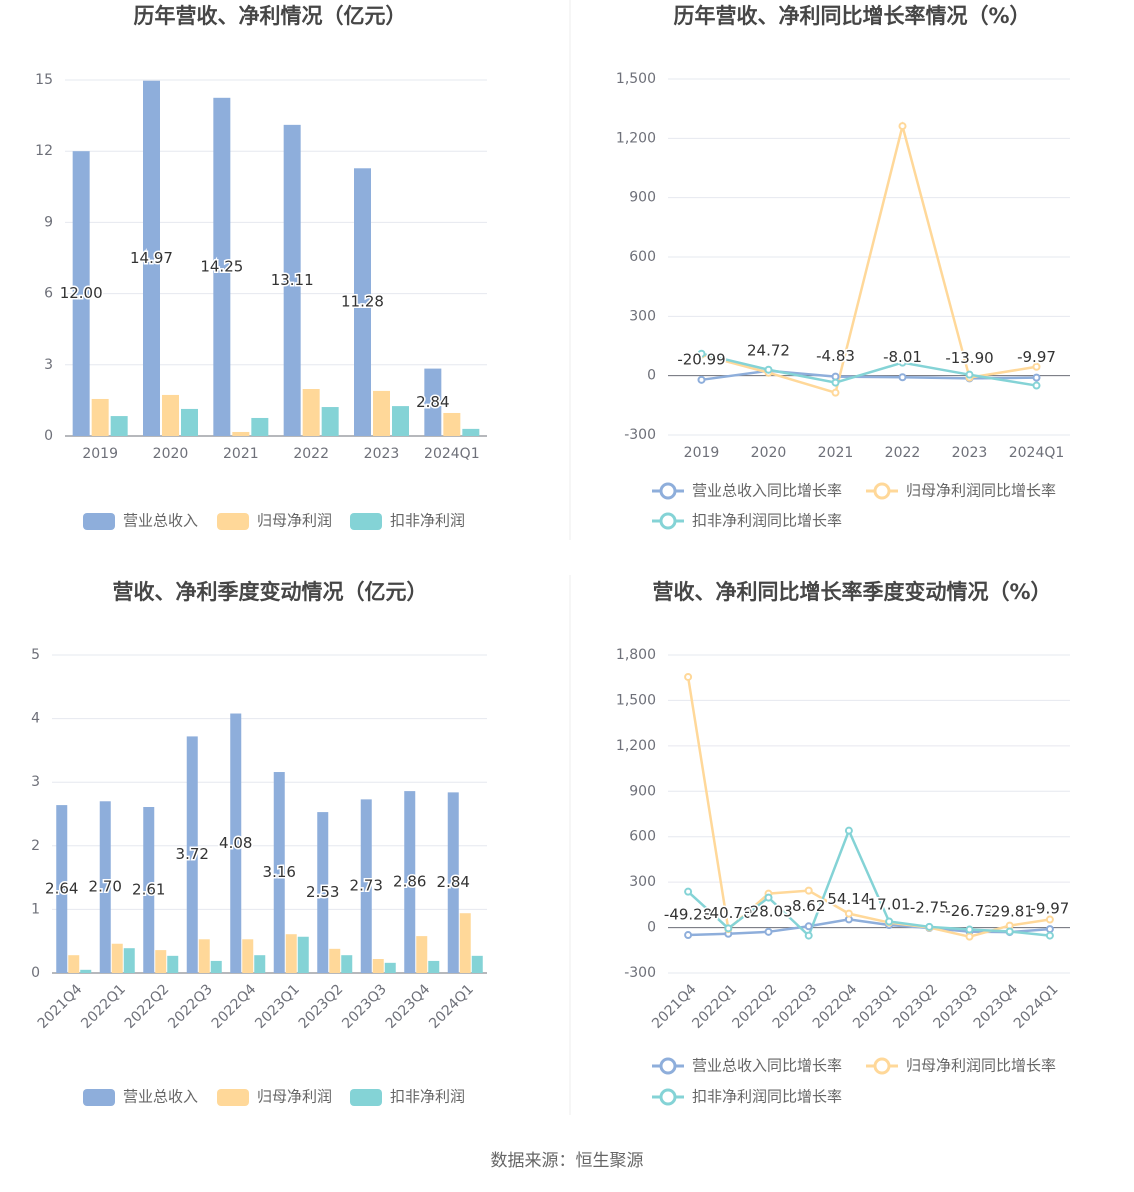 This screenshot has width=1134, height=1192. I want to click on legend-label: 归母净利润同比增长率, so click(981, 491).